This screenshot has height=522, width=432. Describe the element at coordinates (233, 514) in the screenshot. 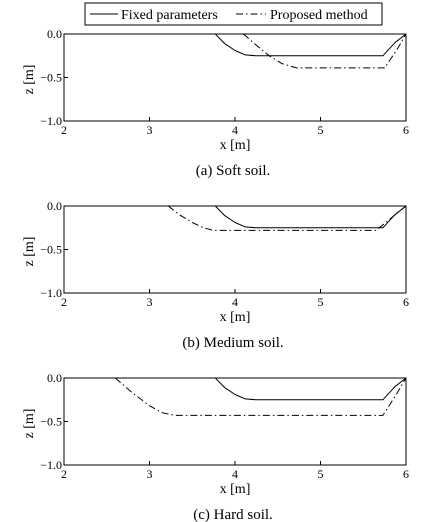

I see `panel-caption: (c) Hard soil.` at that location.